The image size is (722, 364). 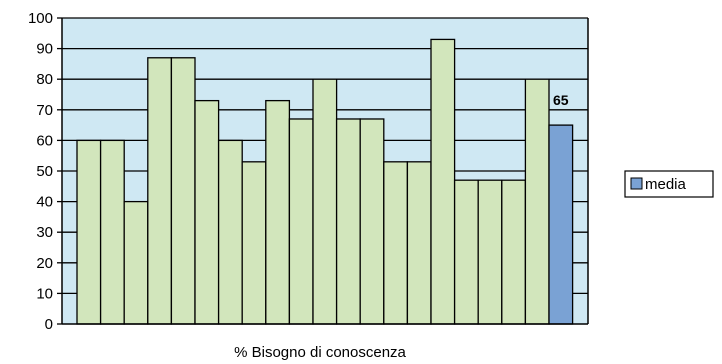 I want to click on data-label-media: 65, so click(x=561, y=100).